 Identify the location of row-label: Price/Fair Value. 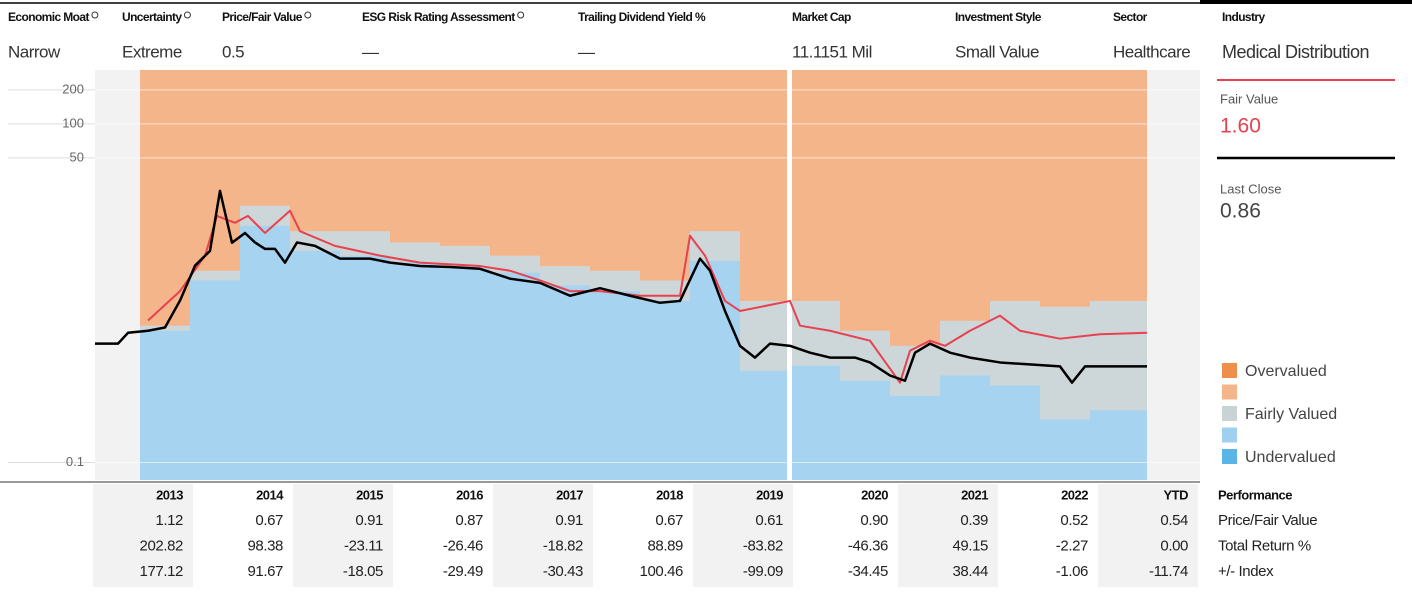
(1267, 520).